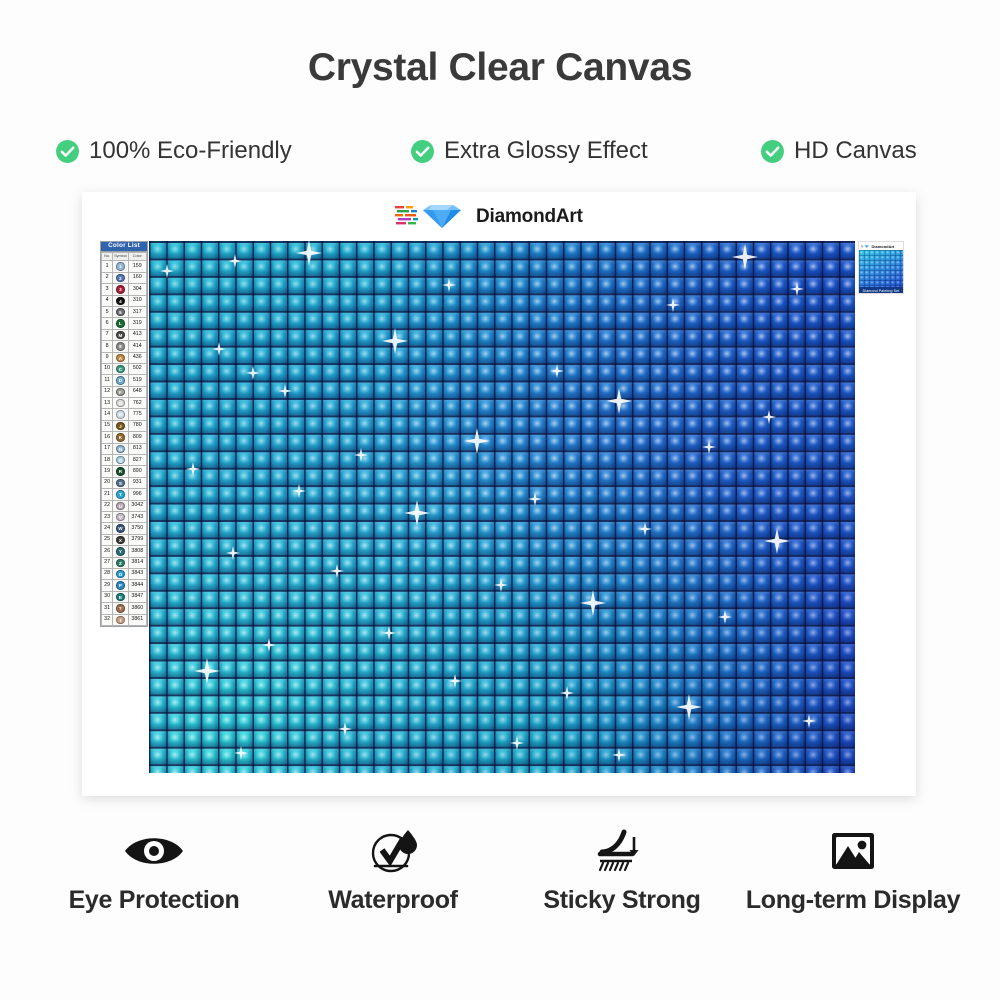 The image size is (1000, 1000). I want to click on color-swatch: N, so click(120, 449).